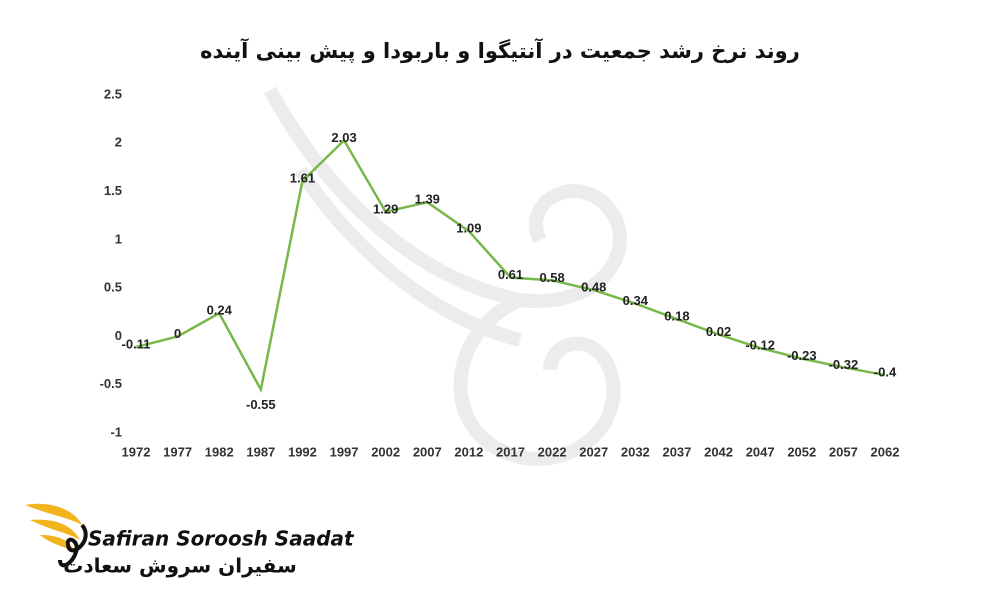 Image resolution: width=1000 pixels, height=600 pixels. Describe the element at coordinates (118, 335) in the screenshot. I see `y-tick-label: 0` at that location.